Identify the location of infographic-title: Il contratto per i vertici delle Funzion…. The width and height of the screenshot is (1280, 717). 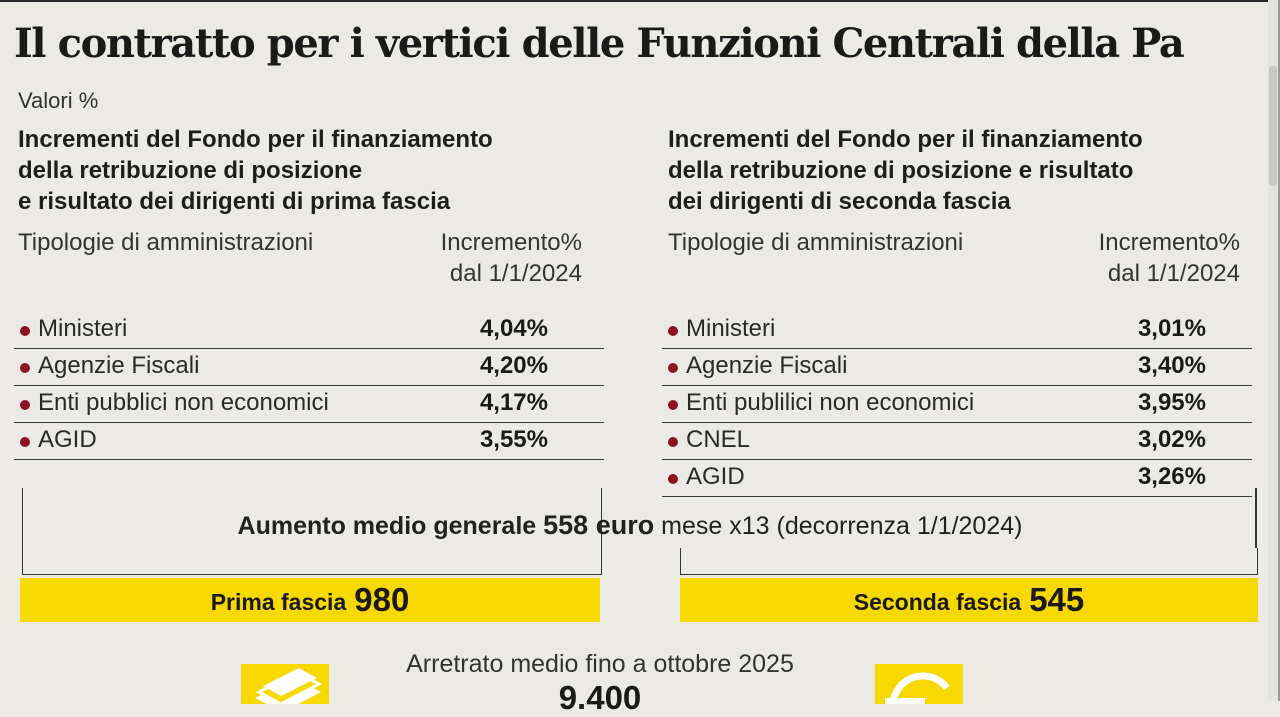
(599, 43).